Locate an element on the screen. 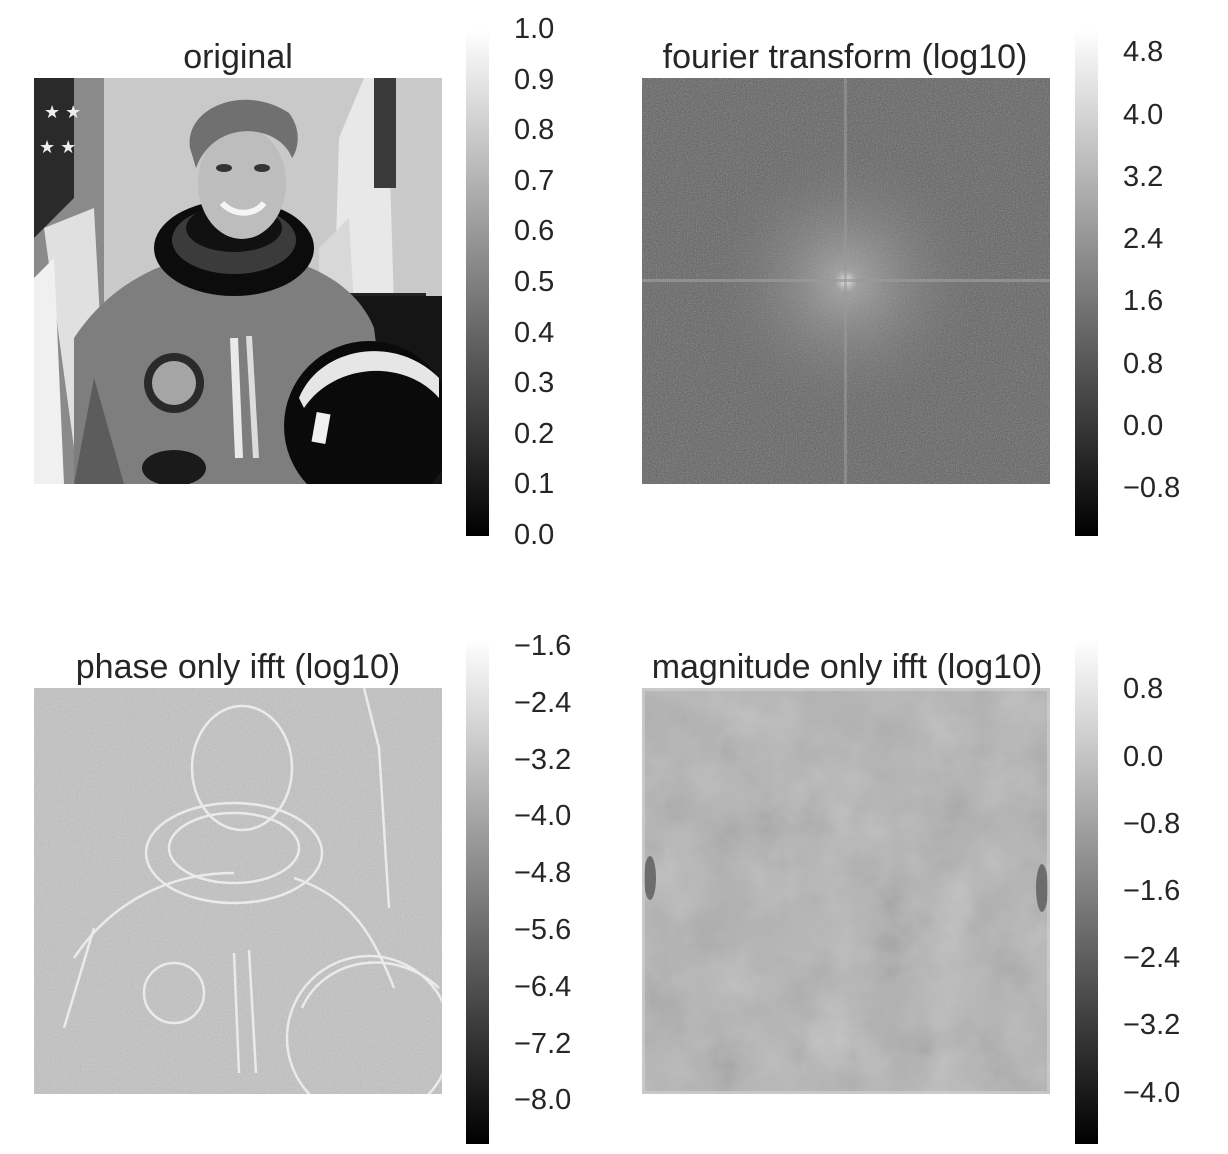 Image resolution: width=1228 pixels, height=1154 pixels. colorbar-tick-label: 0.3 is located at coordinates (534, 383).